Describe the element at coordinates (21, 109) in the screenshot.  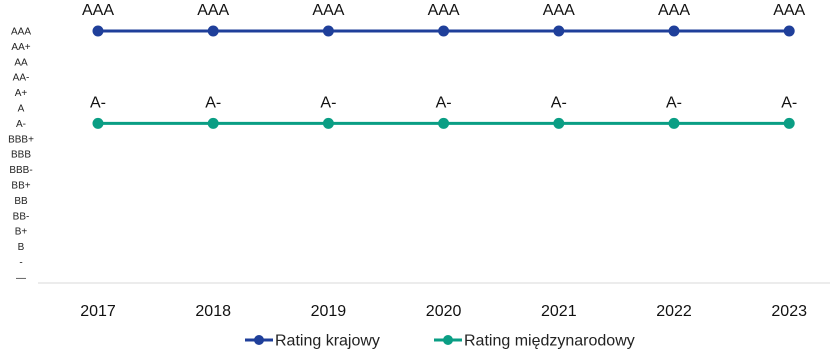
I see `y-tick-label: A` at that location.